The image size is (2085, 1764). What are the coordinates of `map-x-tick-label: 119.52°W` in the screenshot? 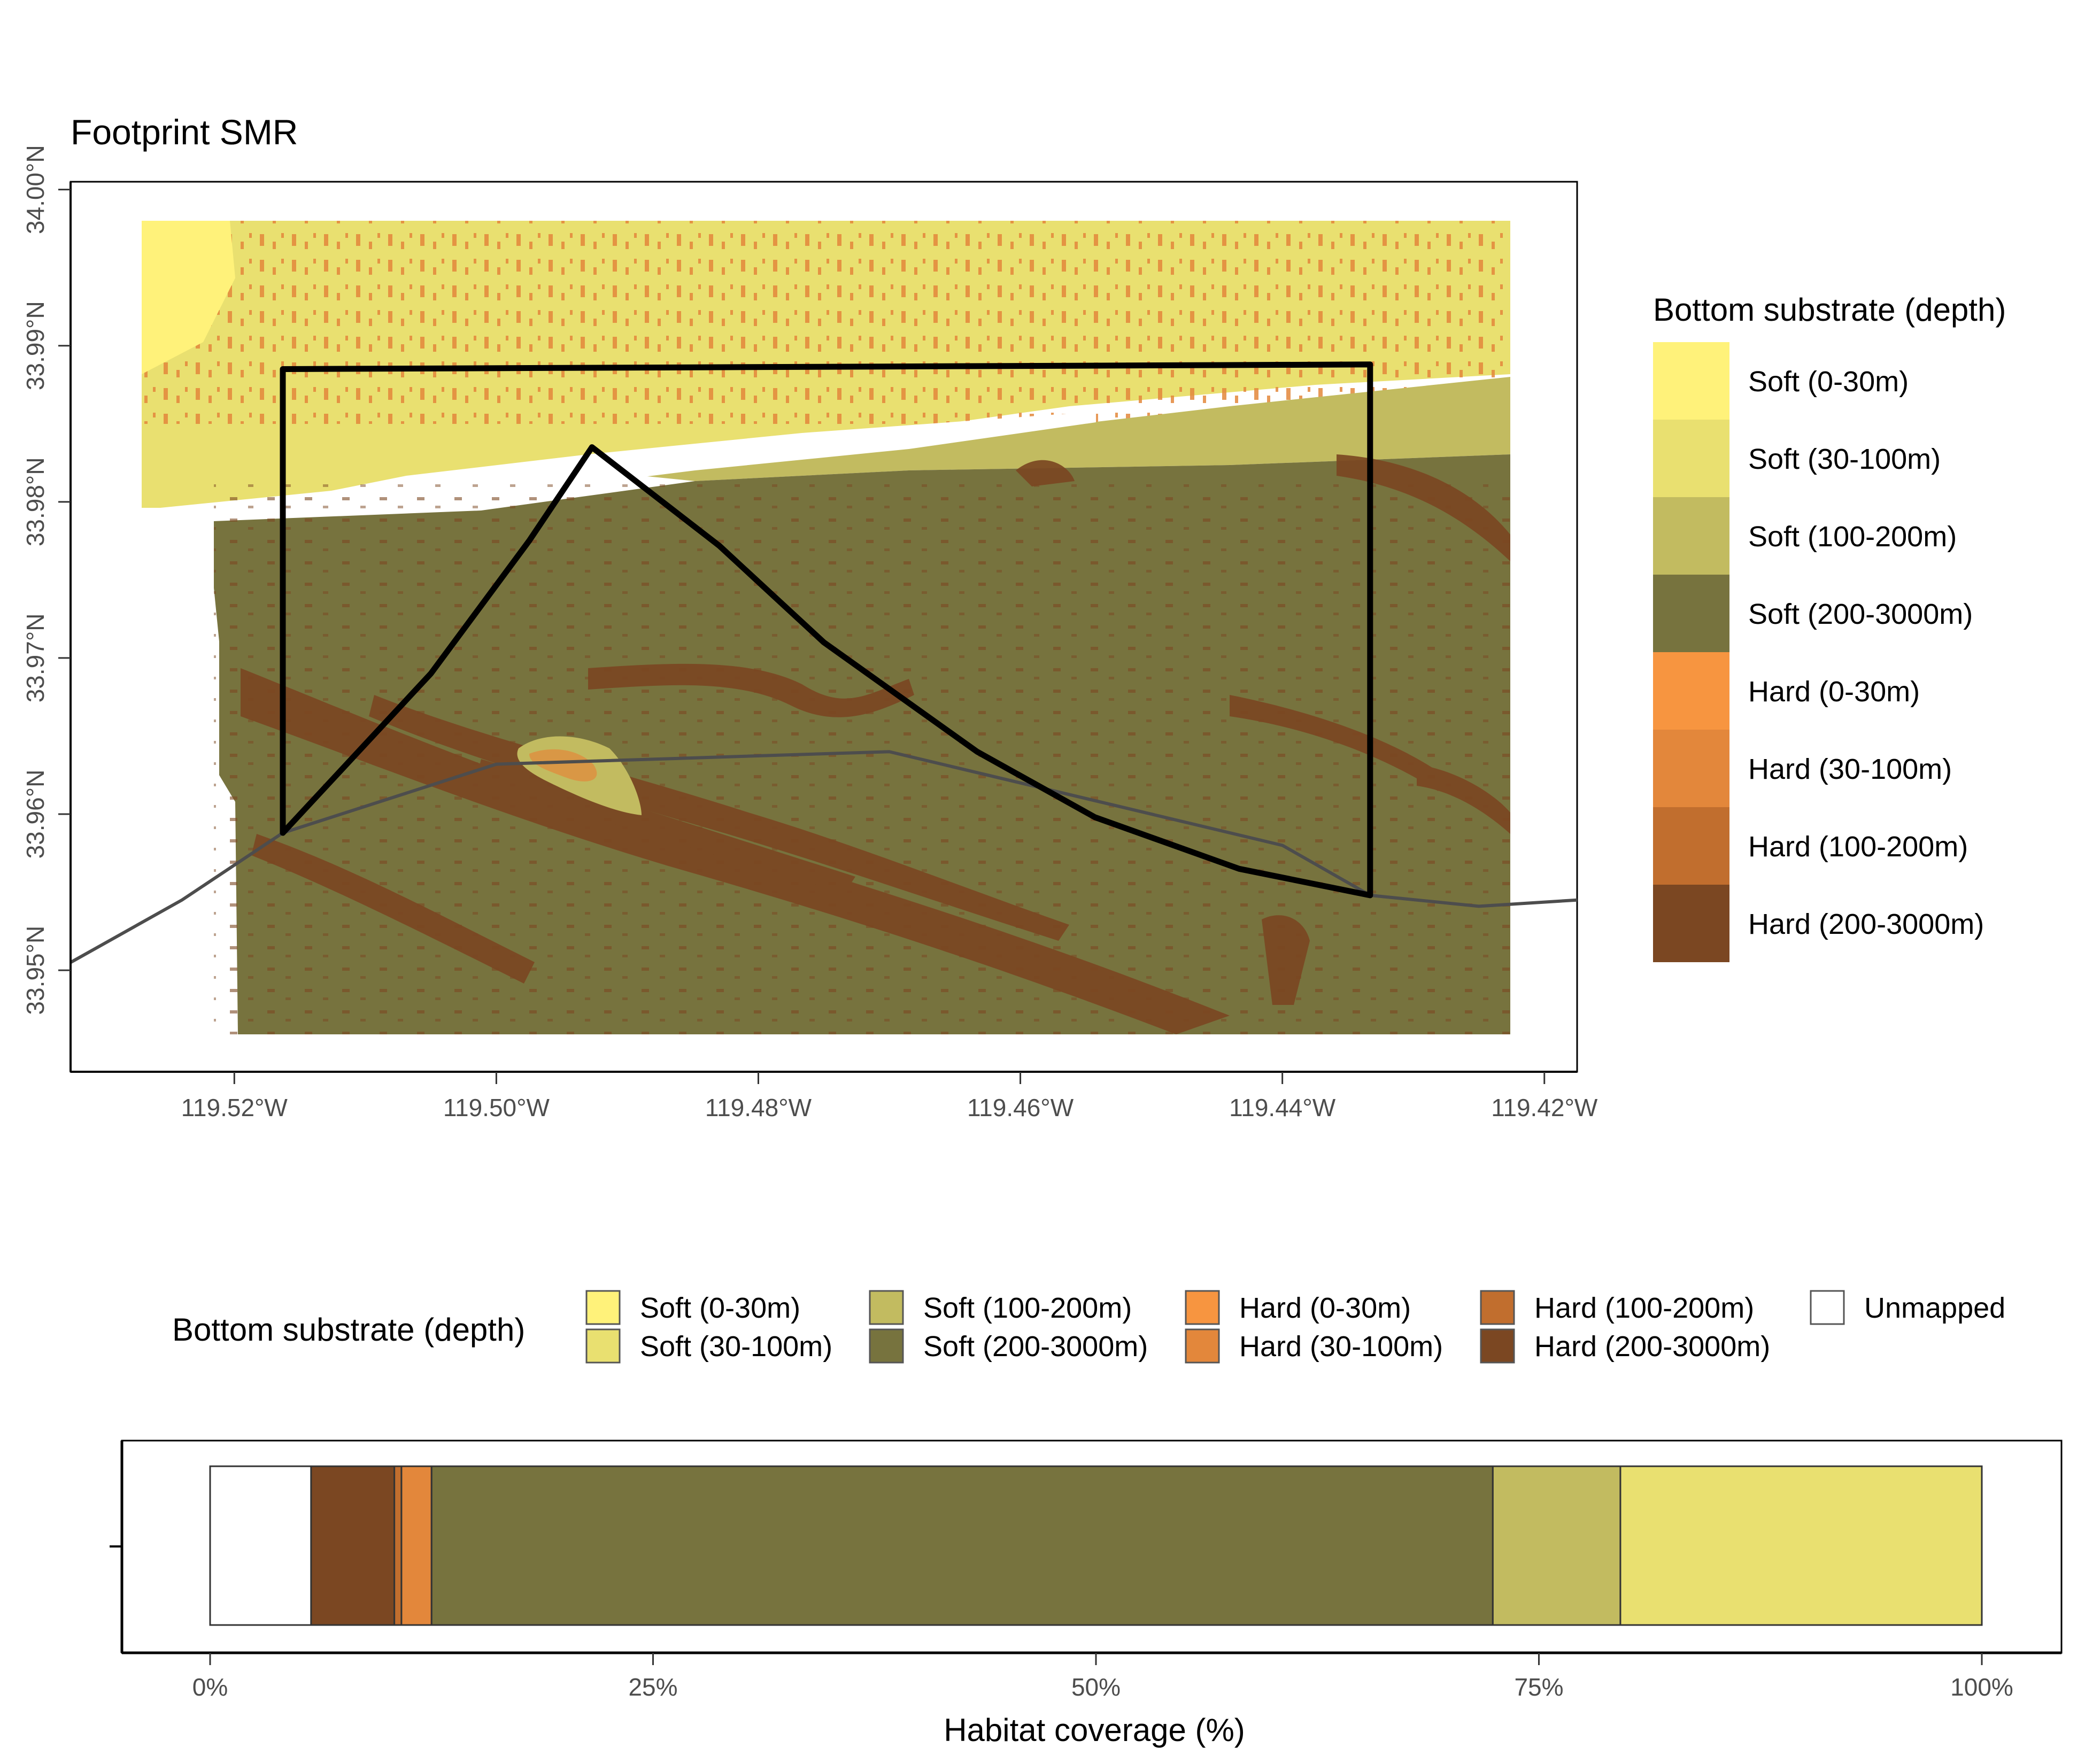 It's located at (234, 1107).